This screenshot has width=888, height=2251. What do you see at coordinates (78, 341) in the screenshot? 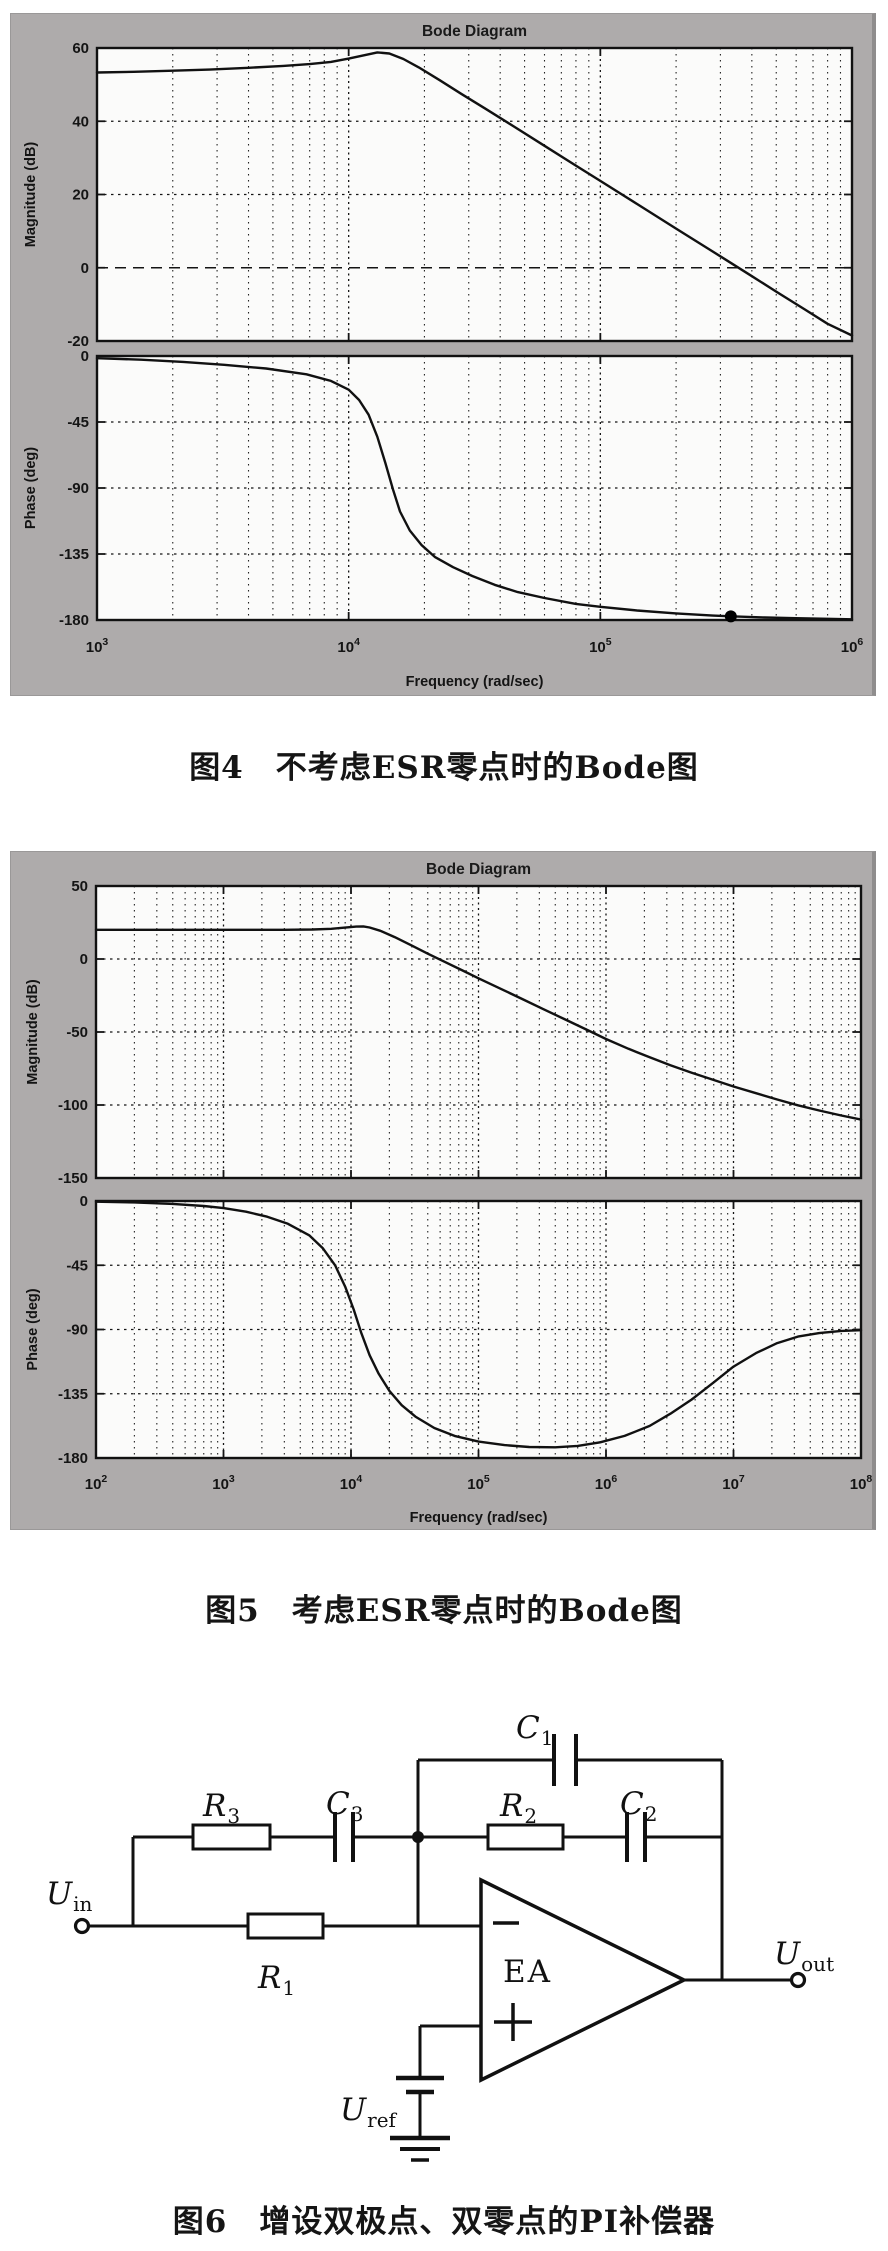
I see `y-tick-label: -20` at bounding box center [78, 341].